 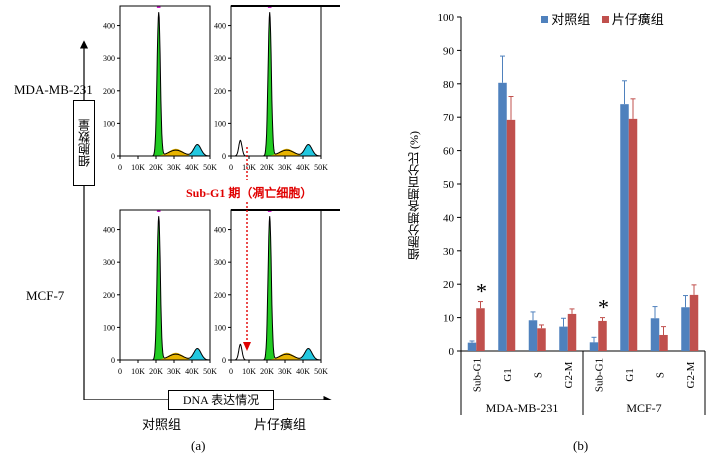 What do you see at coordinates (449, 252) in the screenshot?
I see `bar-y-tick-label: 30` at bounding box center [449, 252].